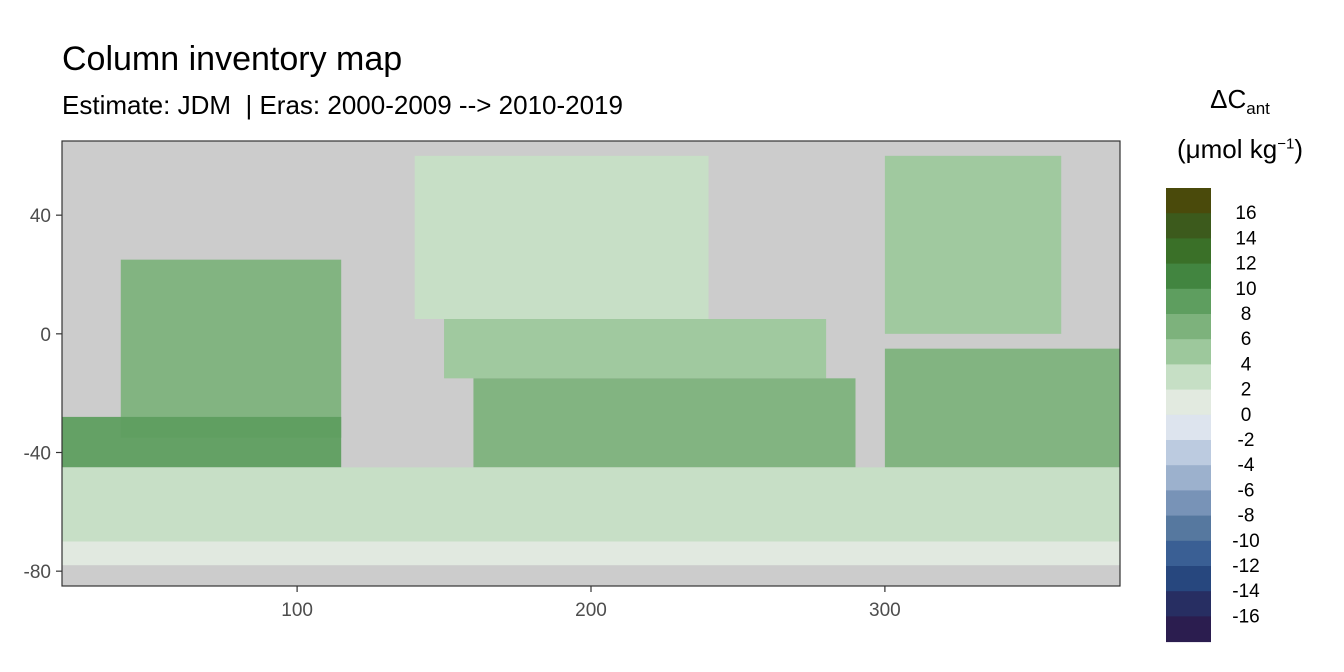 The width and height of the screenshot is (1344, 672). Describe the element at coordinates (1246, 591) in the screenshot. I see `legend-label: -14` at that location.